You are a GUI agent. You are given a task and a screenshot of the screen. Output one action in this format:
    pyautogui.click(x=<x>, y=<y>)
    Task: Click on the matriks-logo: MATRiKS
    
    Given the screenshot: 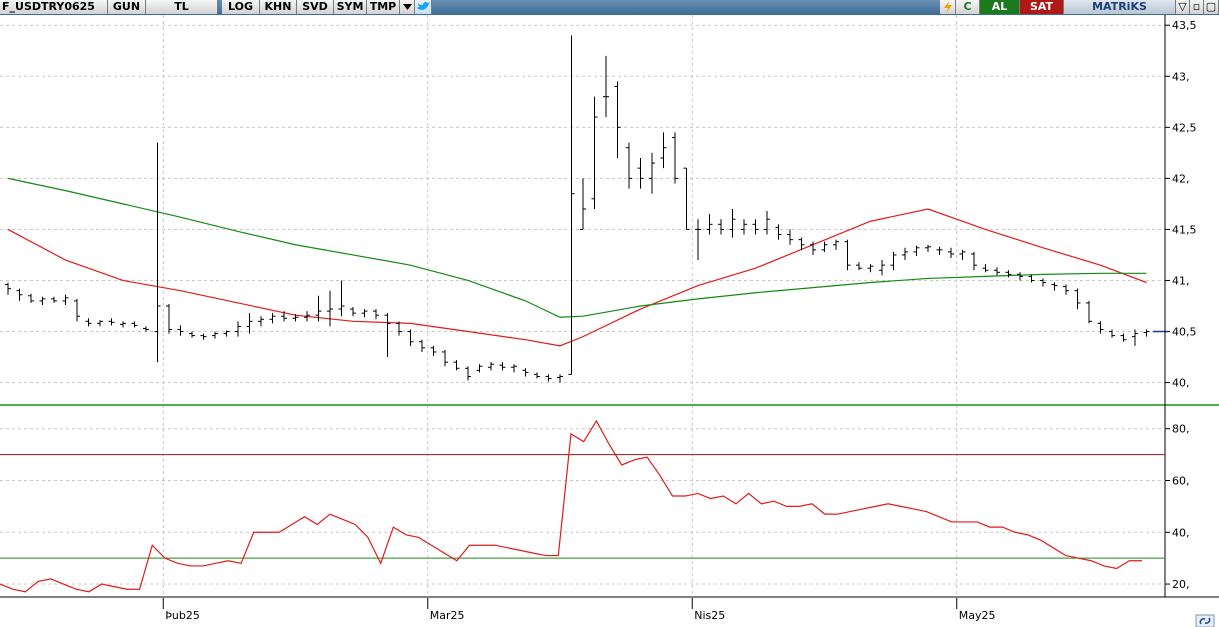 What is the action you would take?
    pyautogui.click(x=1120, y=7)
    